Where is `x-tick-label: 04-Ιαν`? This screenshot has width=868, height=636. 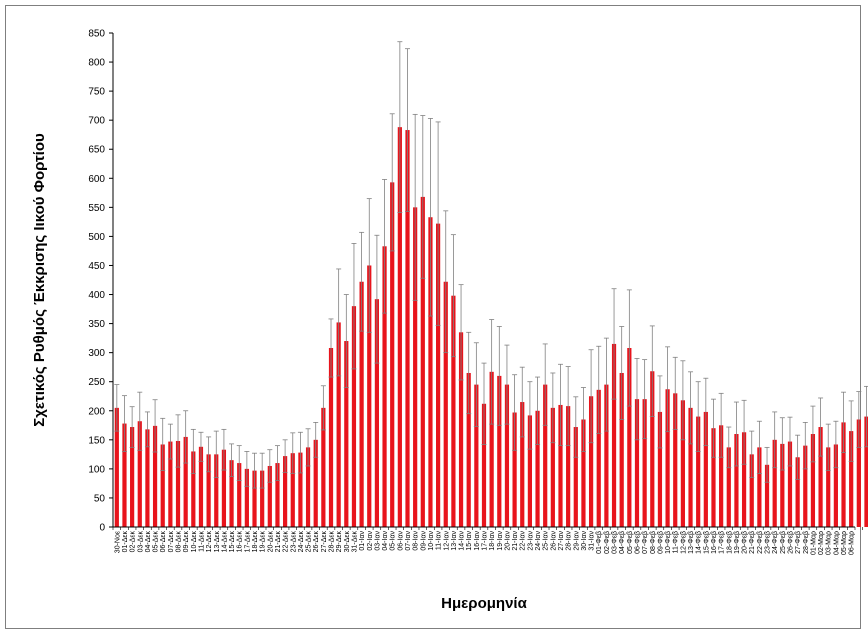
x-tick-label: 04-Ιαν is located at coordinates (385, 541).